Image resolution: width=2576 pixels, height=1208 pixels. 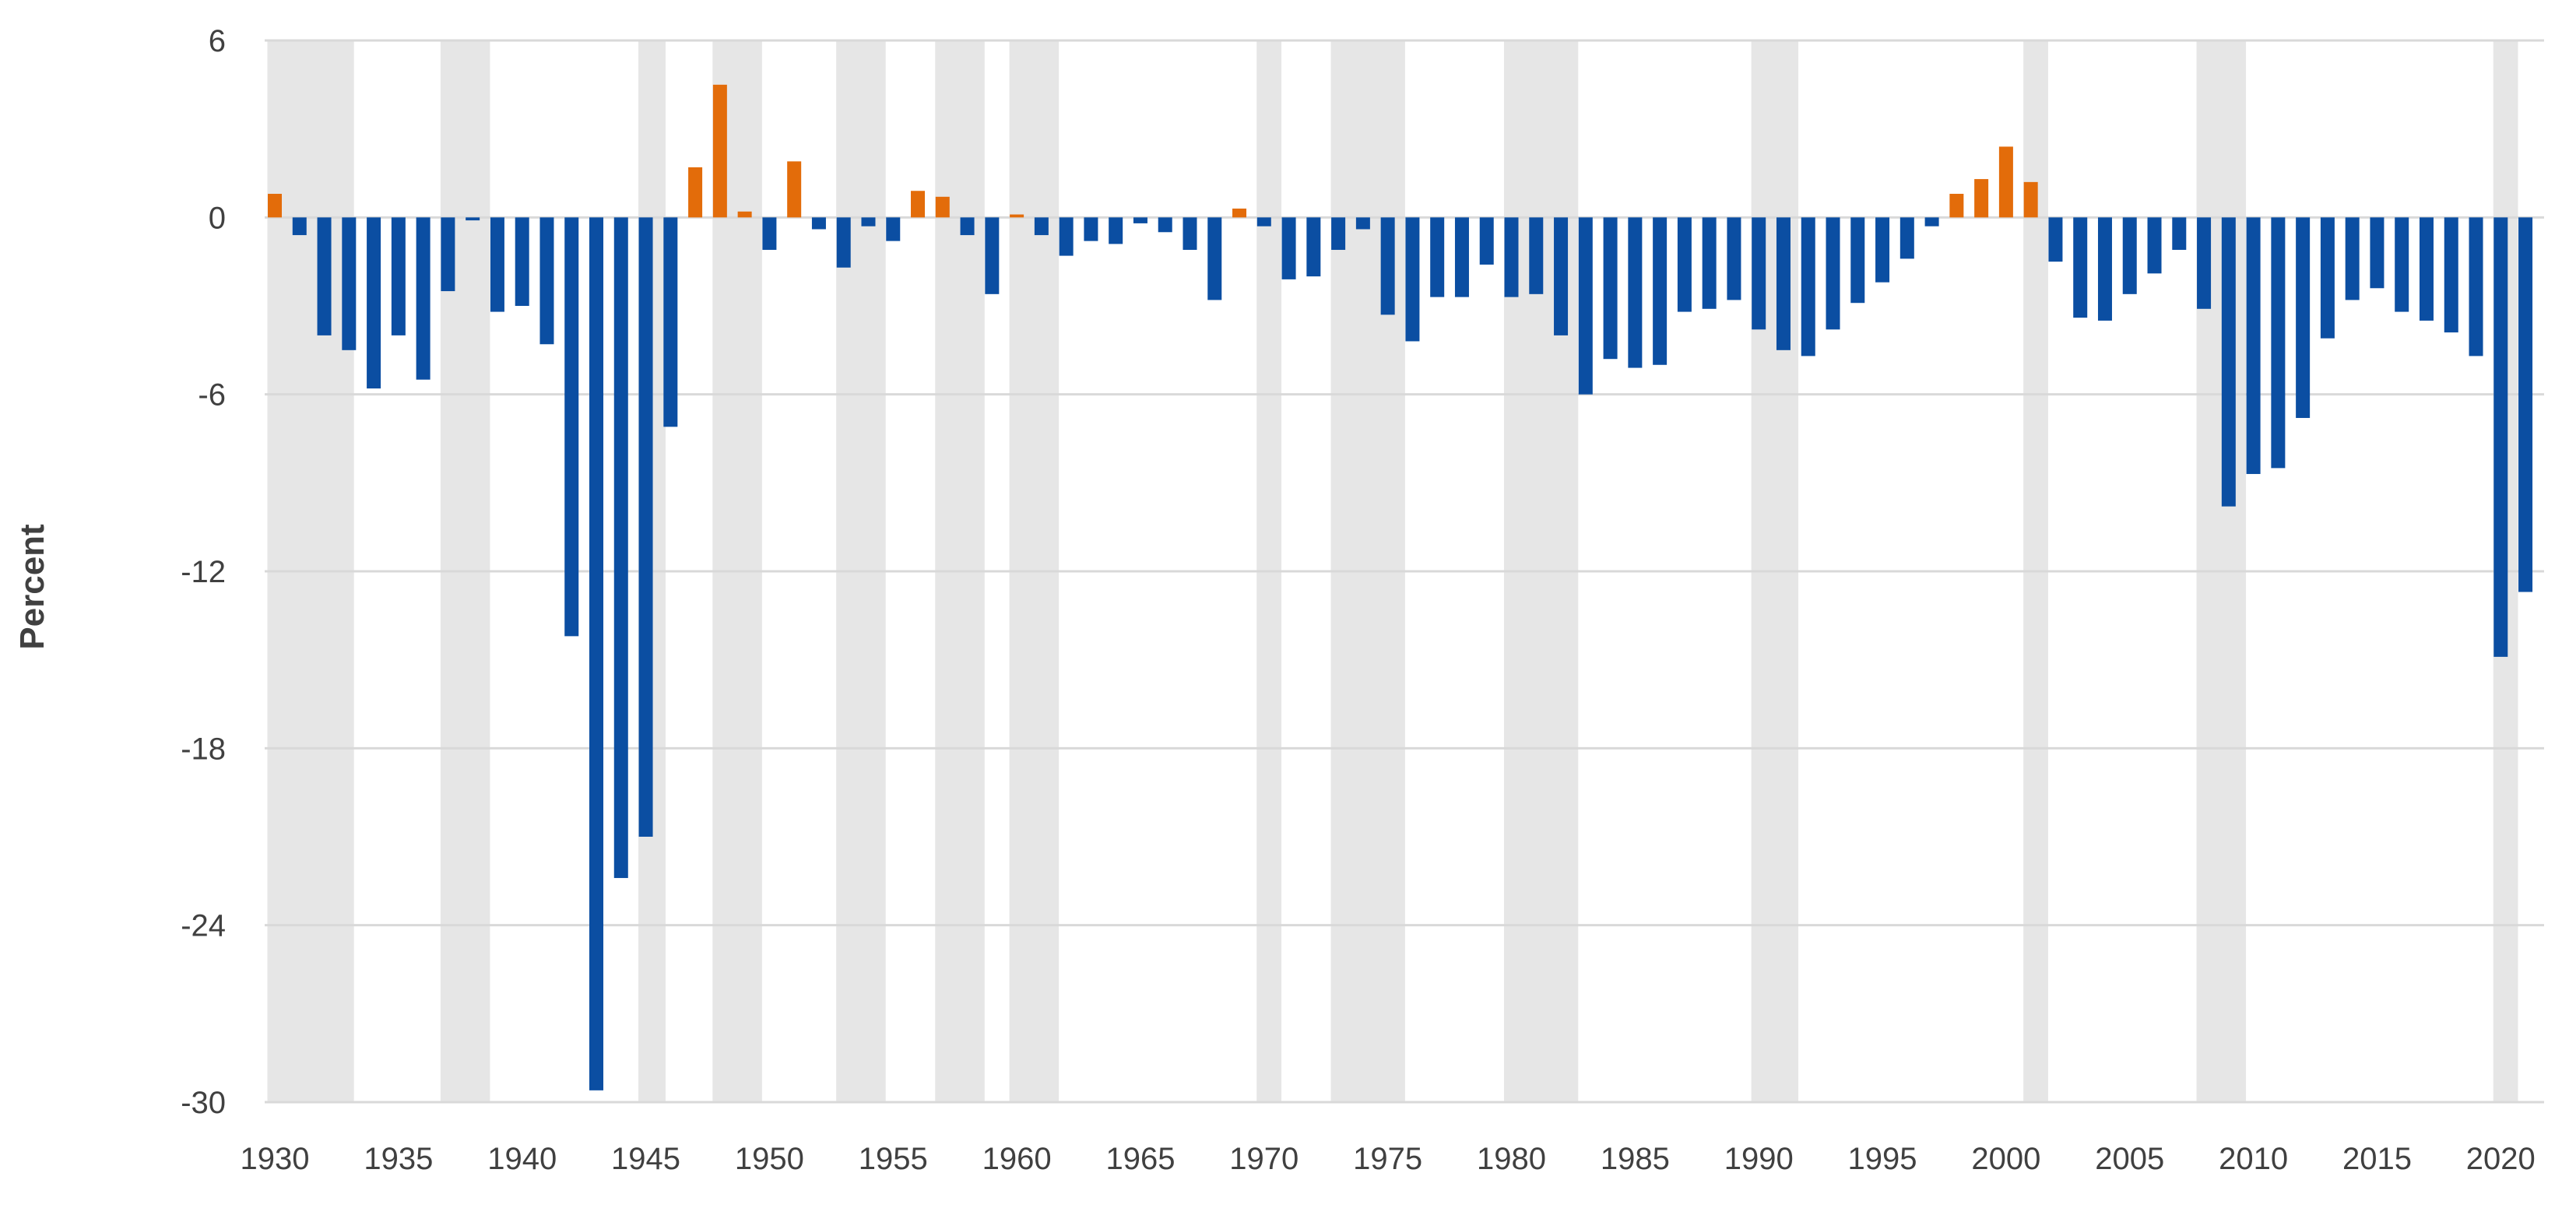 I want to click on bar-1993, so click(x=1833, y=273).